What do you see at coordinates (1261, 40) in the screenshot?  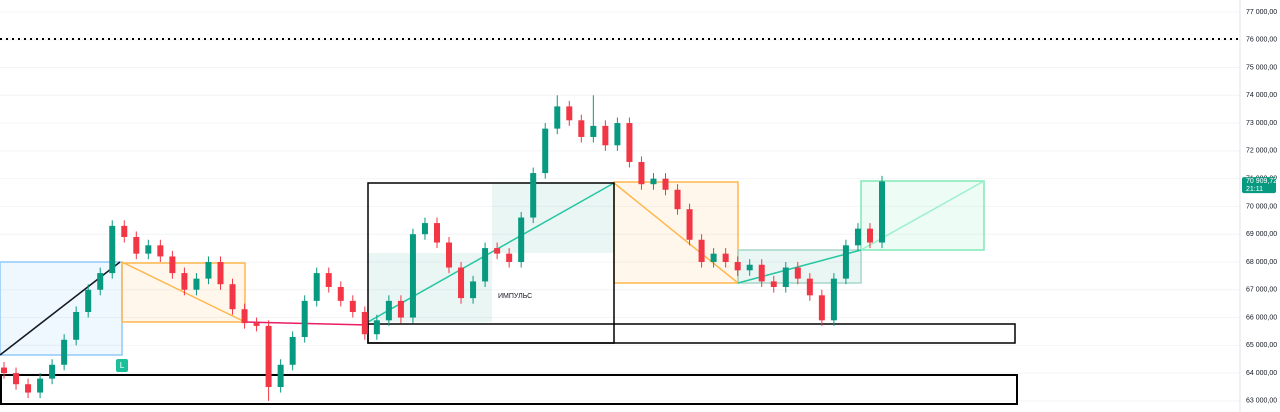 I see `y-tick-label: 76 000,00` at bounding box center [1261, 40].